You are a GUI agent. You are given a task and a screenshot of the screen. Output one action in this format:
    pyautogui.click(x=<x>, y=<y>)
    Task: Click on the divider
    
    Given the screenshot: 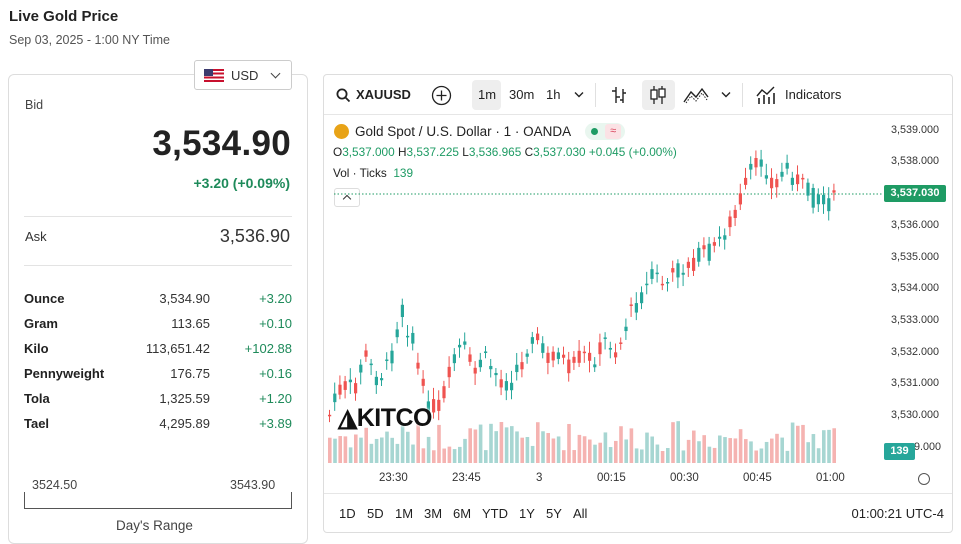 What is the action you would take?
    pyautogui.click(x=158, y=265)
    